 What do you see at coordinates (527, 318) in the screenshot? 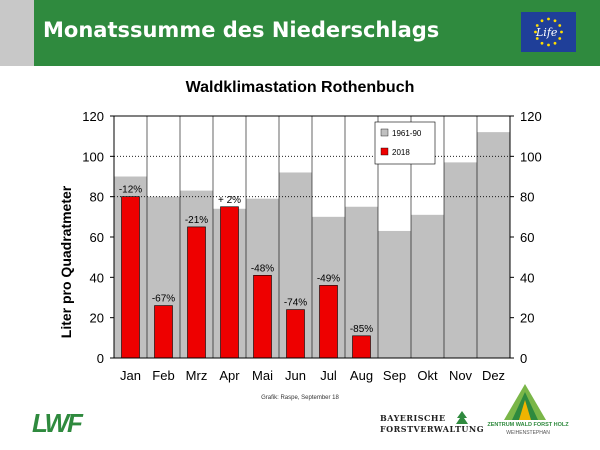
I see `y-tick-label-right: 20` at bounding box center [527, 318].